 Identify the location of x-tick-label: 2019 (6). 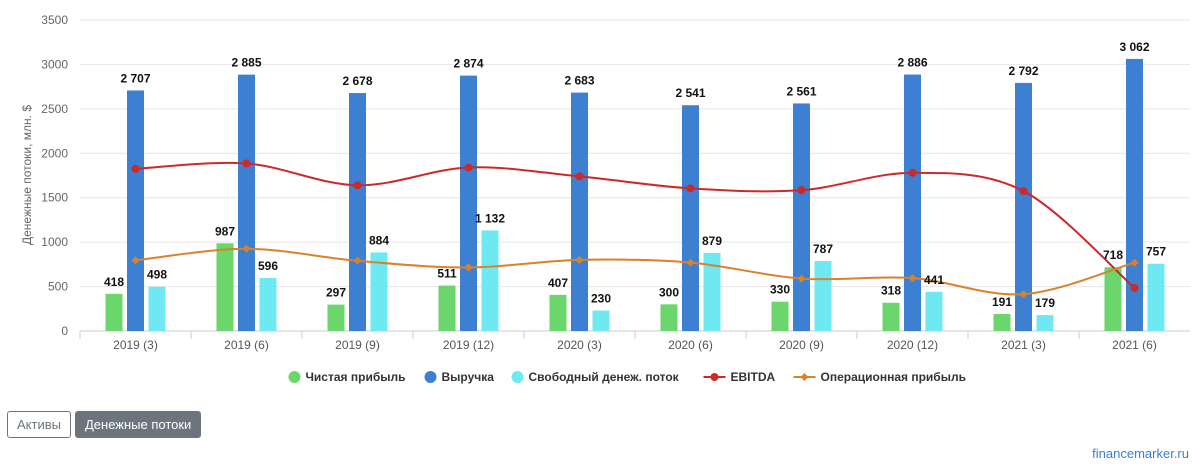
(246, 345).